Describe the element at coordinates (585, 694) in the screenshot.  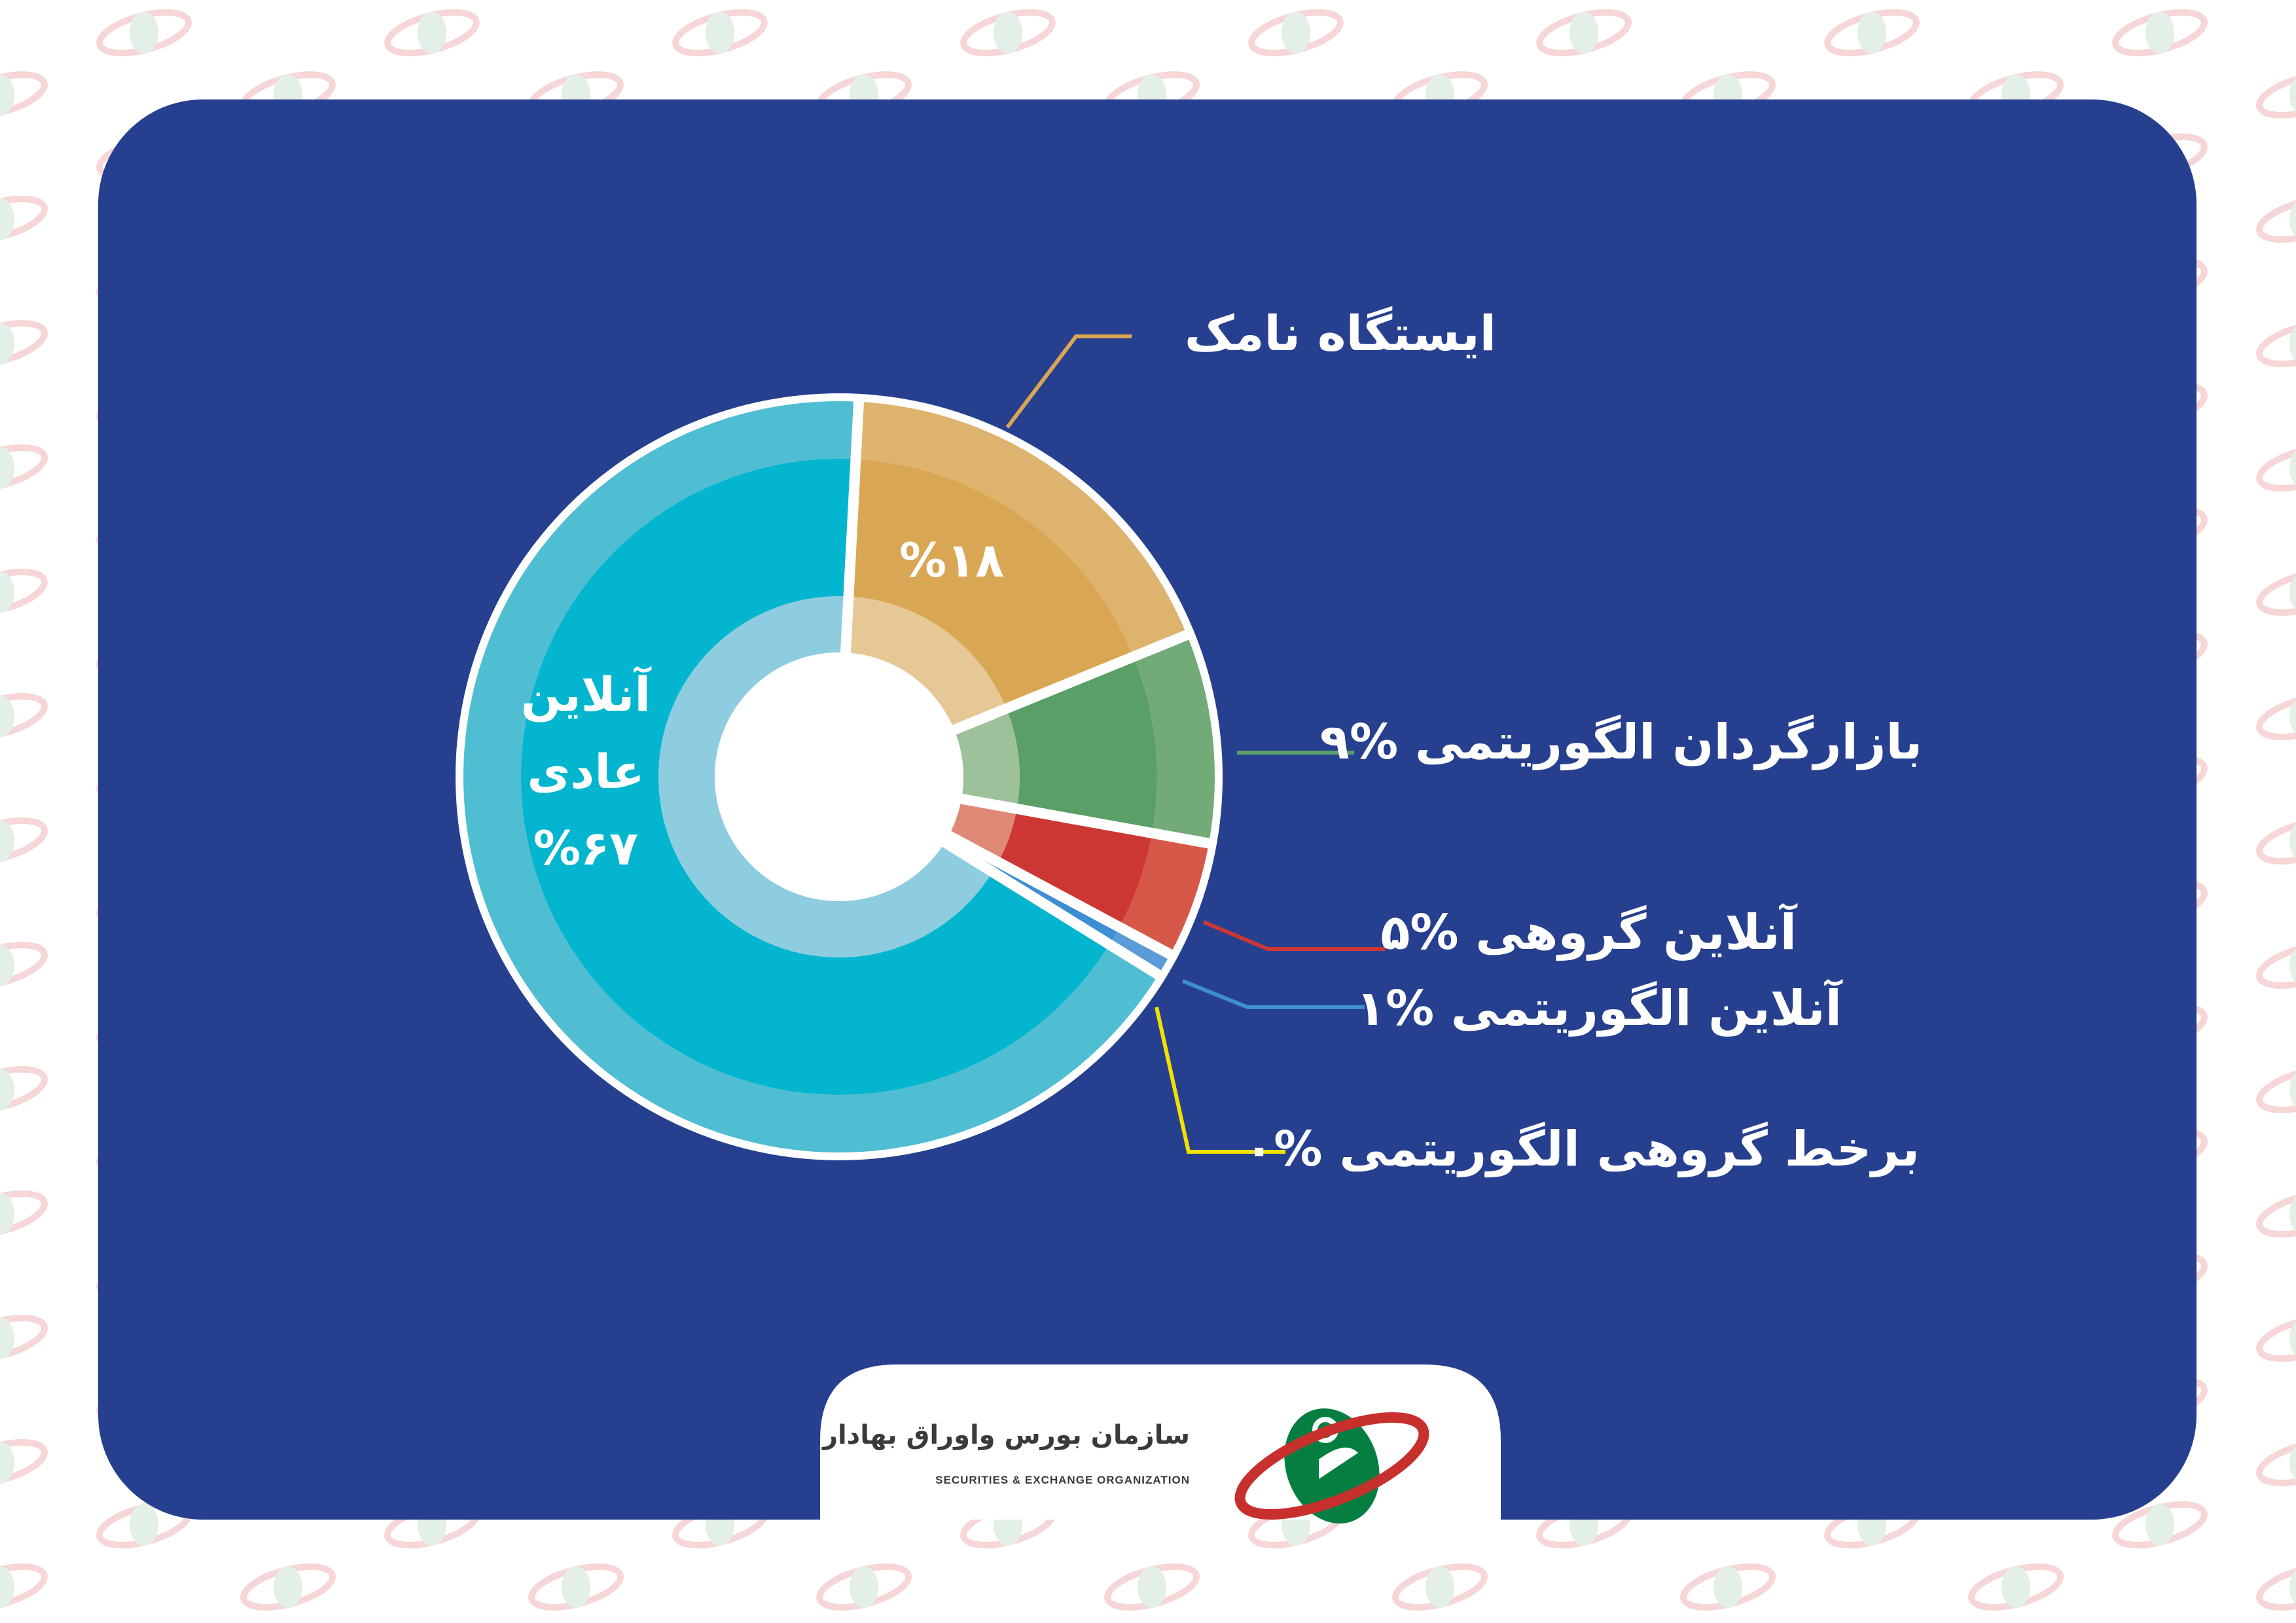
I see `label-online-regular-line1: آنلاین` at that location.